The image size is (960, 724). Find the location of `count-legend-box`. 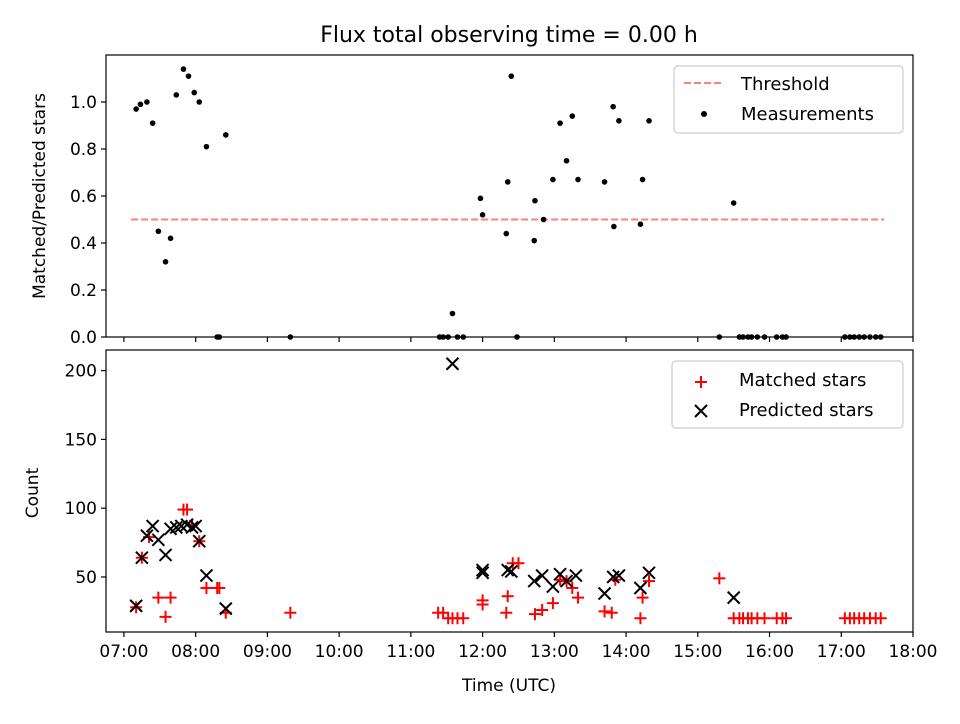

count-legend-box is located at coordinates (787, 394).